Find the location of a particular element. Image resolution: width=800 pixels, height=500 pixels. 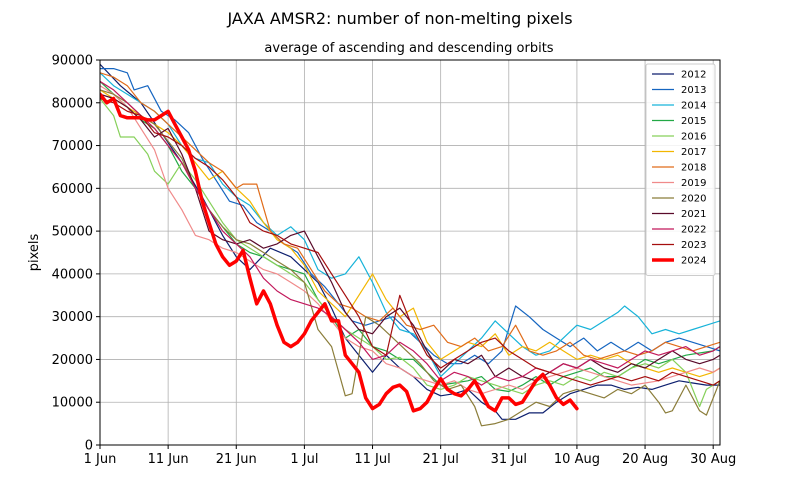

legend-label-2024: 2024 is located at coordinates (693, 261).